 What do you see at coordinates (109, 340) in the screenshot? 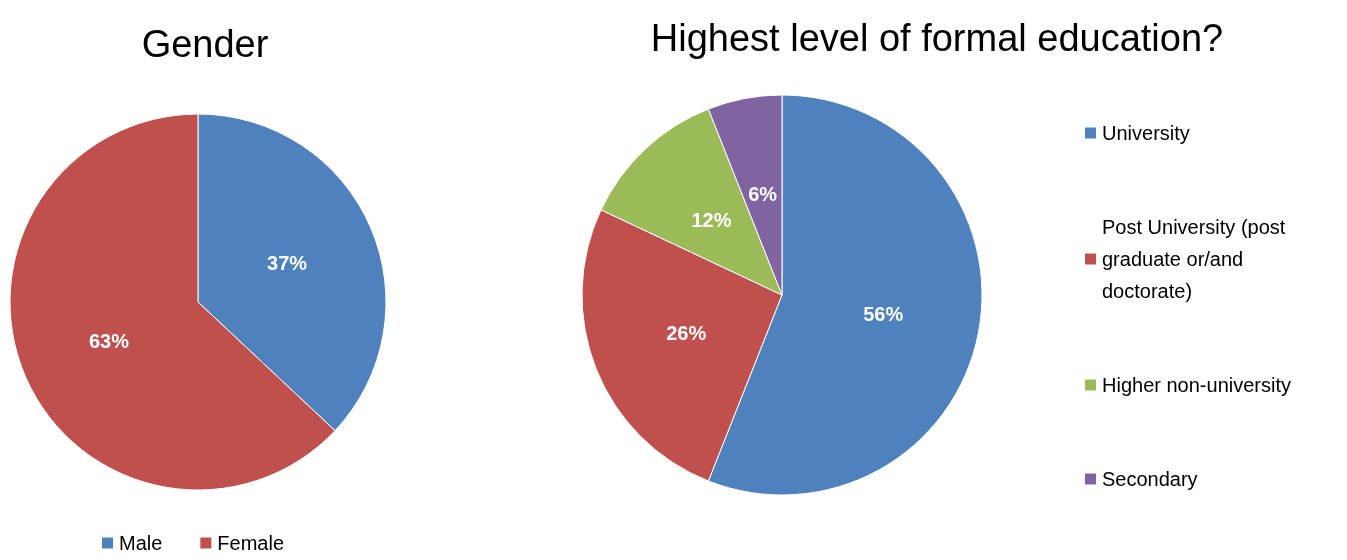
I see `data-label: 63%` at bounding box center [109, 340].